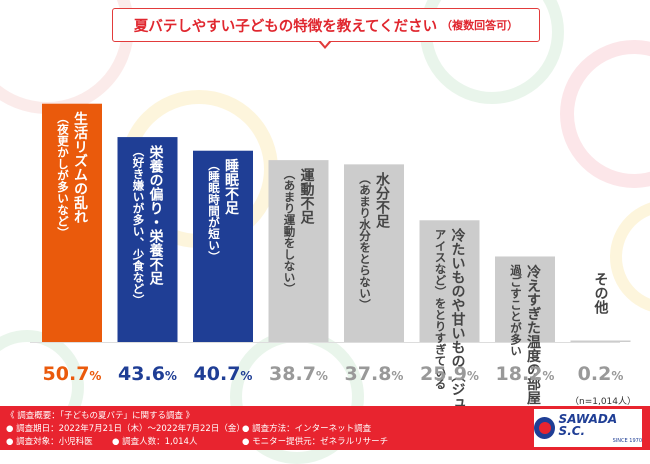 The width and height of the screenshot is (650, 464). What do you see at coordinates (533, 335) in the screenshot?
I see `category-label: 冷えすぎた温度の部屋で` at bounding box center [533, 335].